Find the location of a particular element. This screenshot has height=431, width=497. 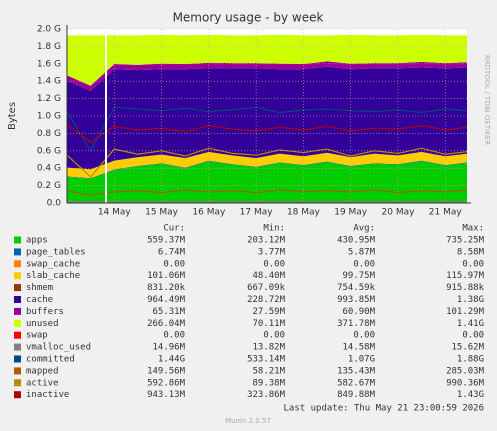

legend-stat: 27.59M is located at coordinates (268, 312).